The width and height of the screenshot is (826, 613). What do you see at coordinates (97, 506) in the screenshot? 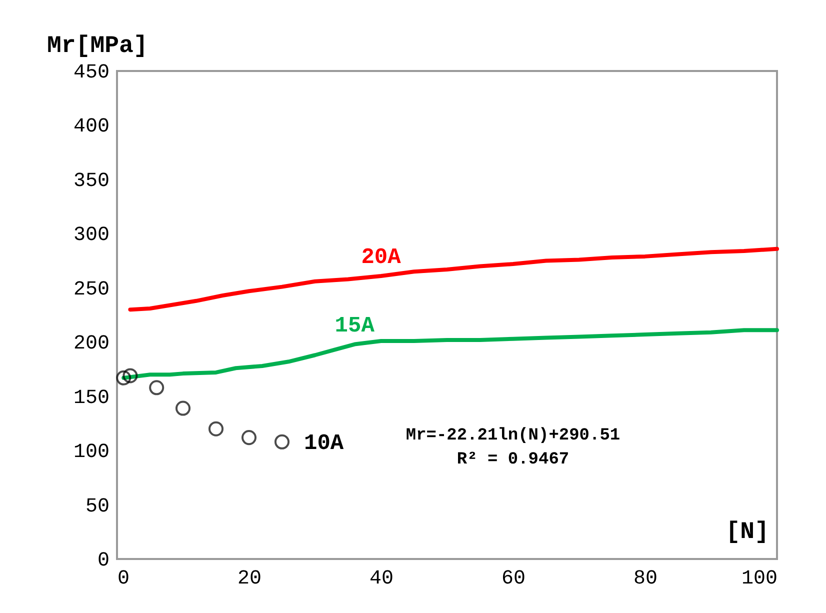
I see `y-tick-label: 50` at bounding box center [97, 506].